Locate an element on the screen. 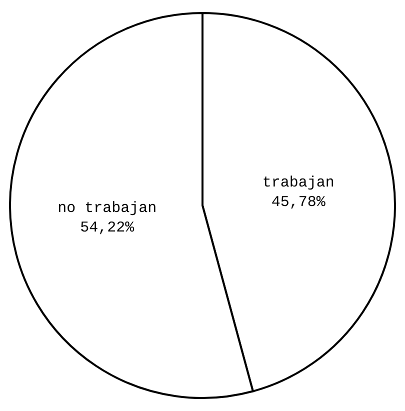  data-label: 54,22% is located at coordinates (108, 227).